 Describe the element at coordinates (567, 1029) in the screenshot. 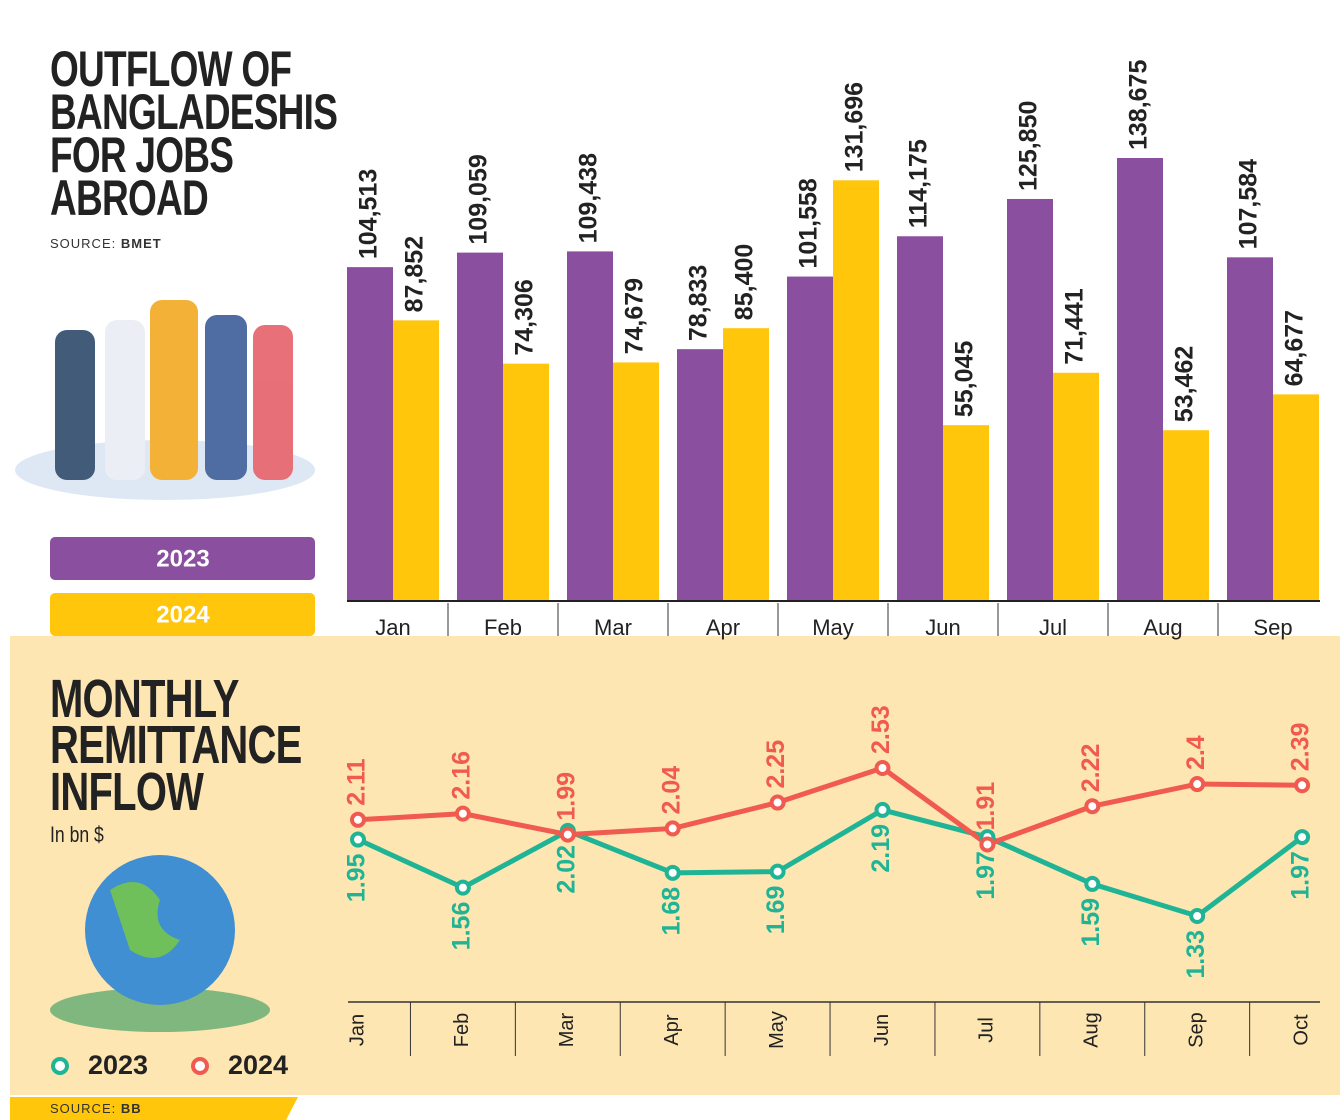

I see `x-tick-label: Mar` at that location.